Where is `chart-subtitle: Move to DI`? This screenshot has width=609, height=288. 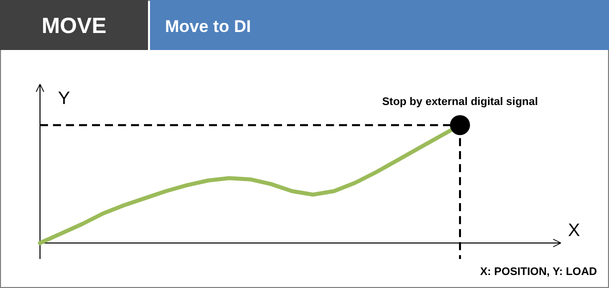 chart-subtitle: Move to DI is located at coordinates (208, 26).